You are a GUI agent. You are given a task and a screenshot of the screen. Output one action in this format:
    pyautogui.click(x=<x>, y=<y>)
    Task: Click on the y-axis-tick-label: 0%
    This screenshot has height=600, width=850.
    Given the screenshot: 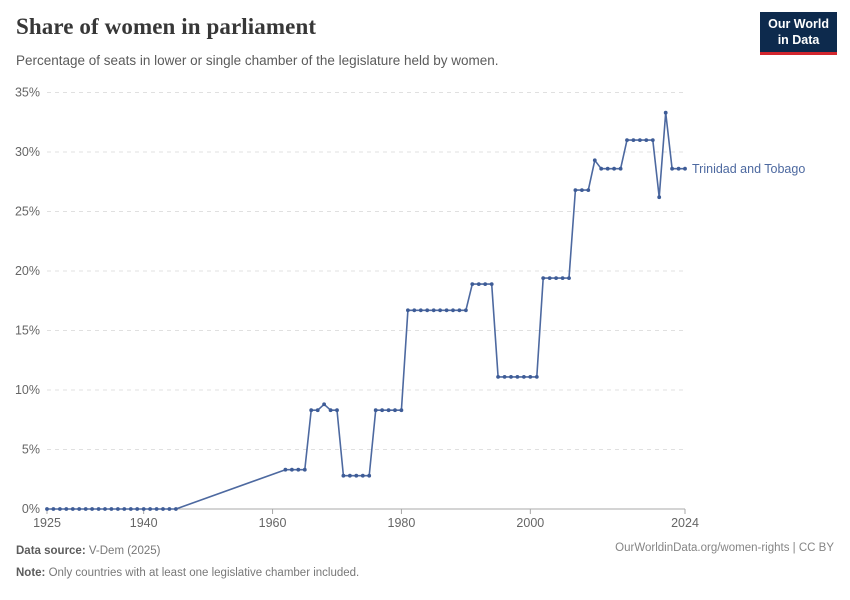 What is the action you would take?
    pyautogui.click(x=31, y=509)
    